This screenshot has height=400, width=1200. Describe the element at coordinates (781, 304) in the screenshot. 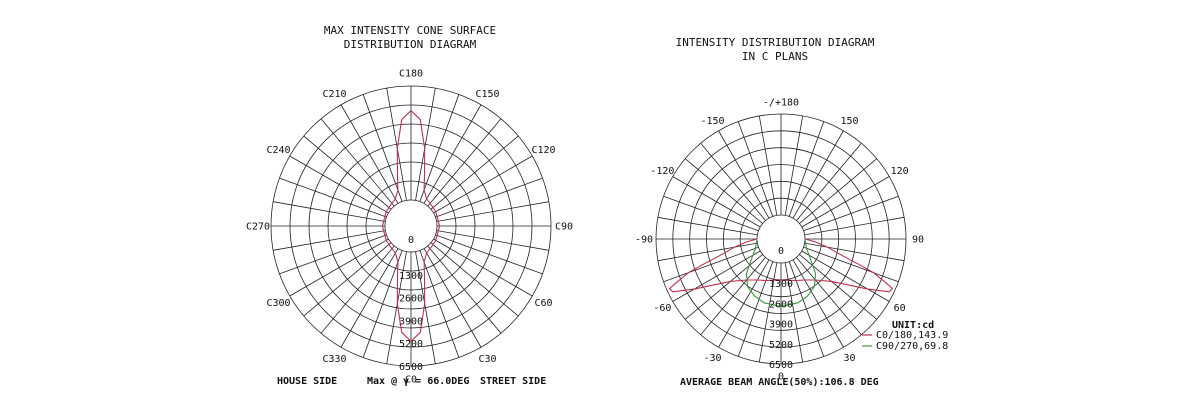

I see `right-radial-tick-label: 2600` at that location.